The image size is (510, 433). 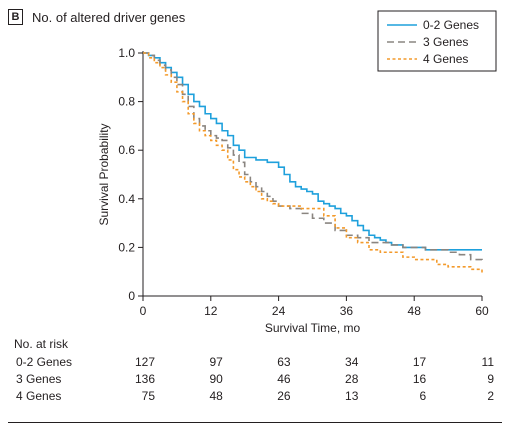 What do you see at coordinates (255, 363) in the screenshot?
I see `risk-row: 0-2 Genes 127 97 63 34 17 11` at bounding box center [255, 363].